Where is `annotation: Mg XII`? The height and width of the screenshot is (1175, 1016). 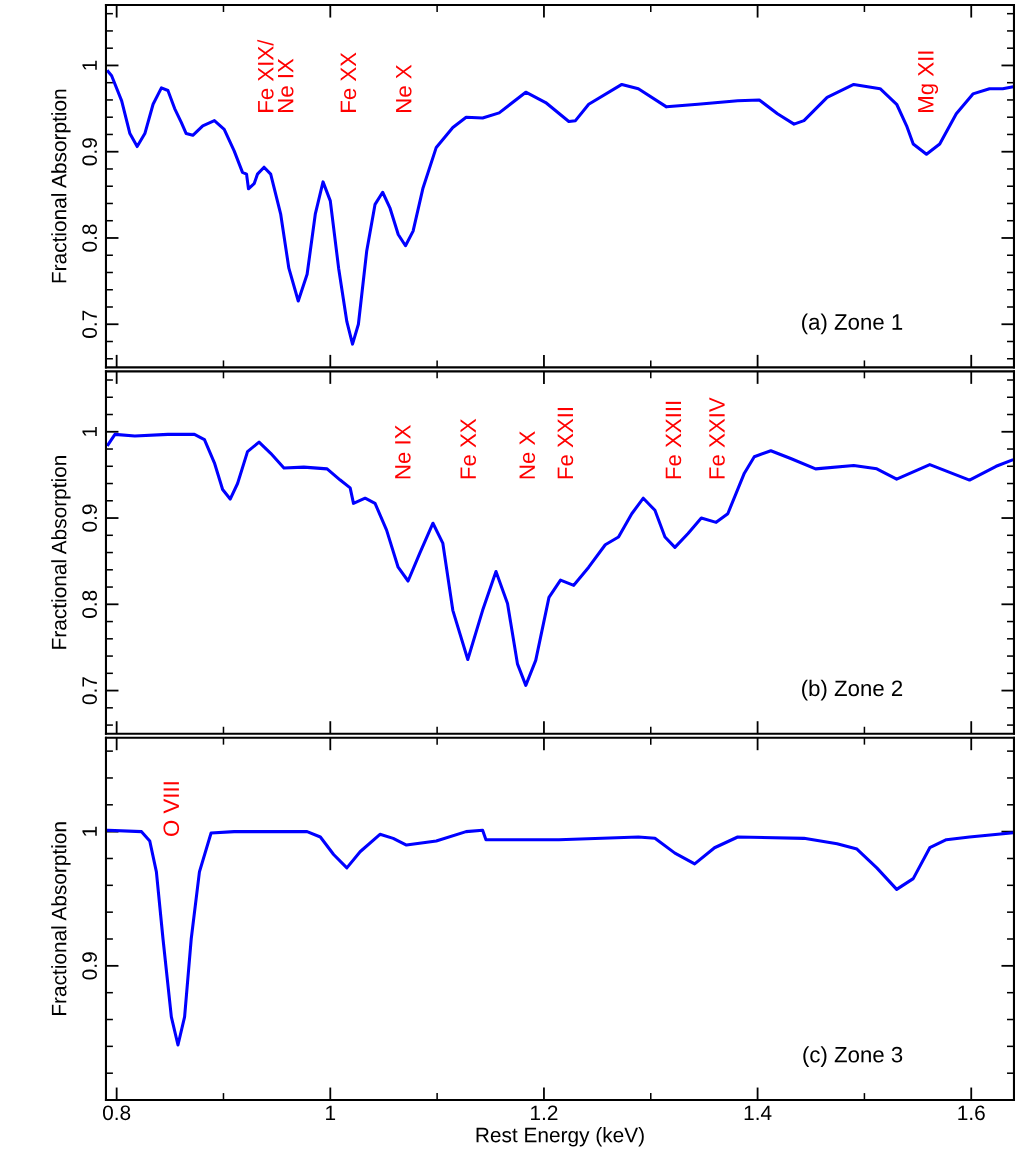 annotation: Mg XII is located at coordinates (928, 81).